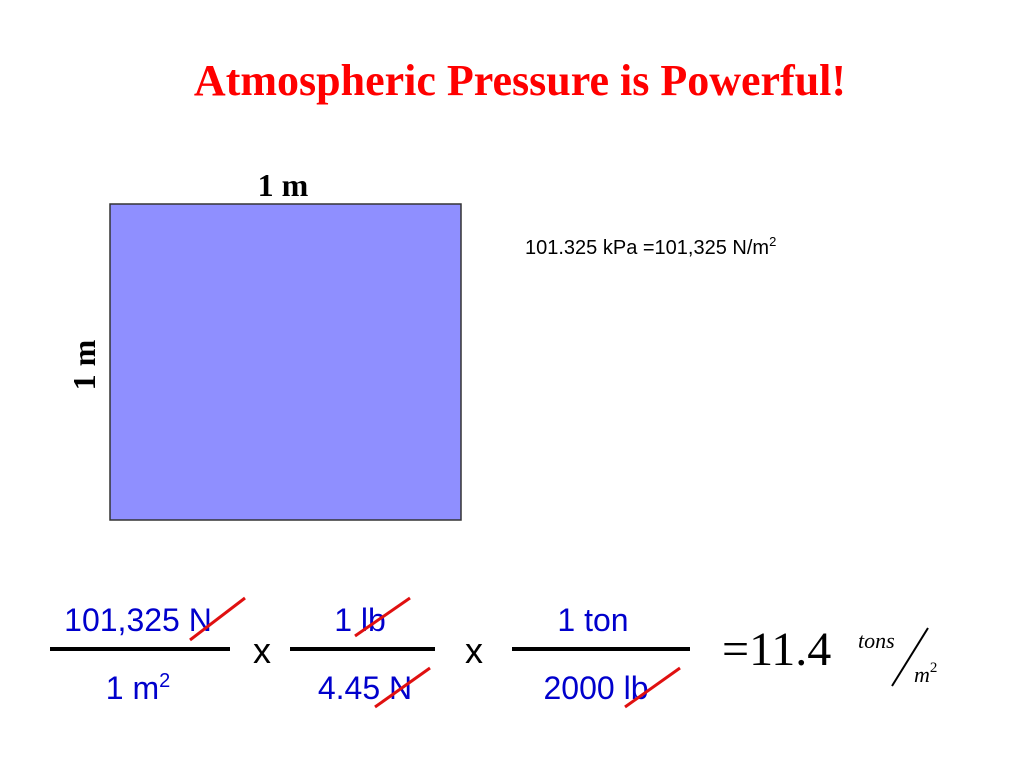 Image resolution: width=1024 pixels, height=768 pixels. Describe the element at coordinates (596, 688) in the screenshot. I see `denominator: 2000 lb` at that location.